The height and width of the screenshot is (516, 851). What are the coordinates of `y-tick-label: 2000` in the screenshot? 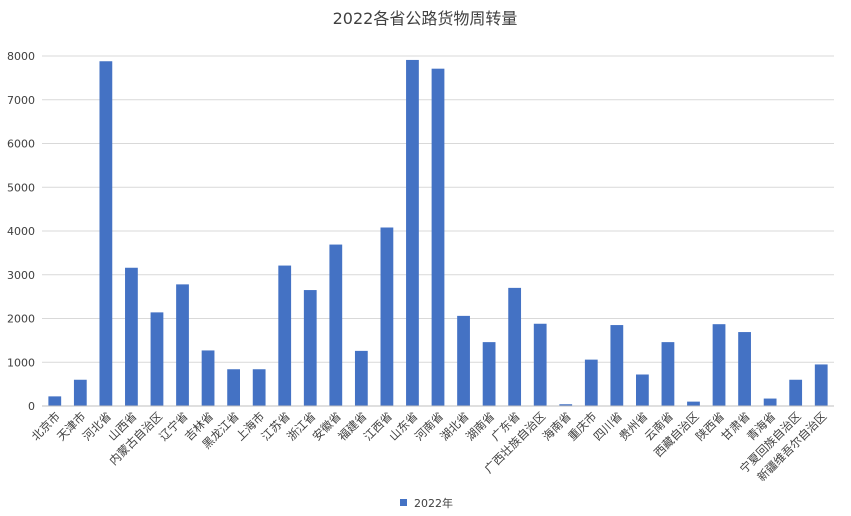 It's located at (21, 319).